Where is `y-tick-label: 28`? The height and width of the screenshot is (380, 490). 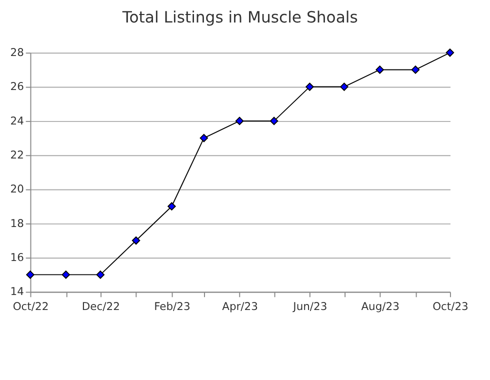 y-tick-label: 28 is located at coordinates (17, 53).